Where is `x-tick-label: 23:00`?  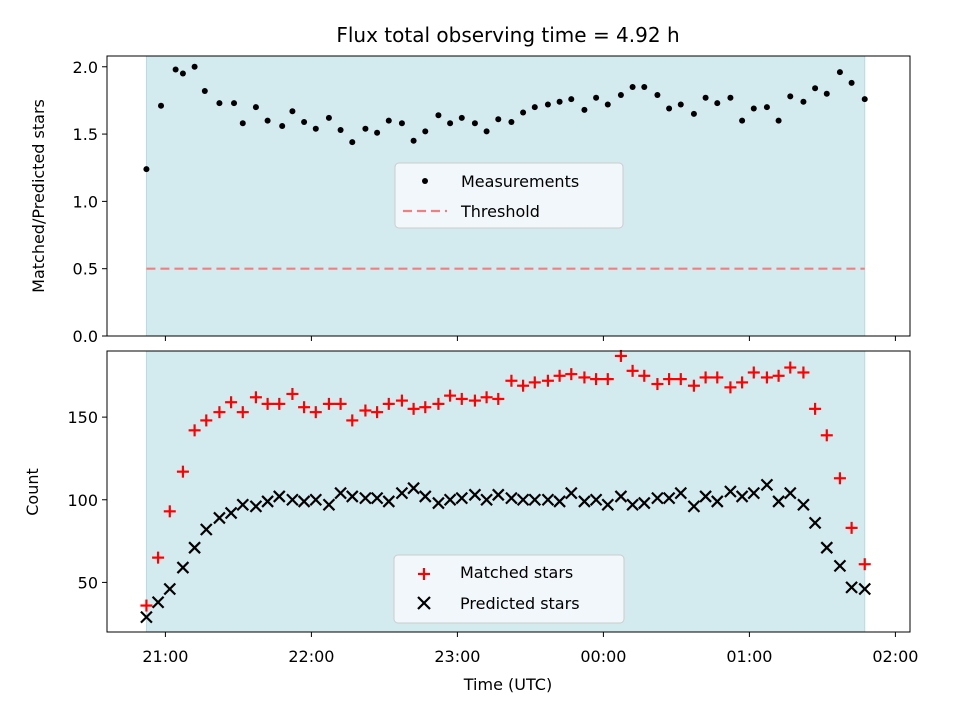 x-tick-label: 23:00 is located at coordinates (457, 656).